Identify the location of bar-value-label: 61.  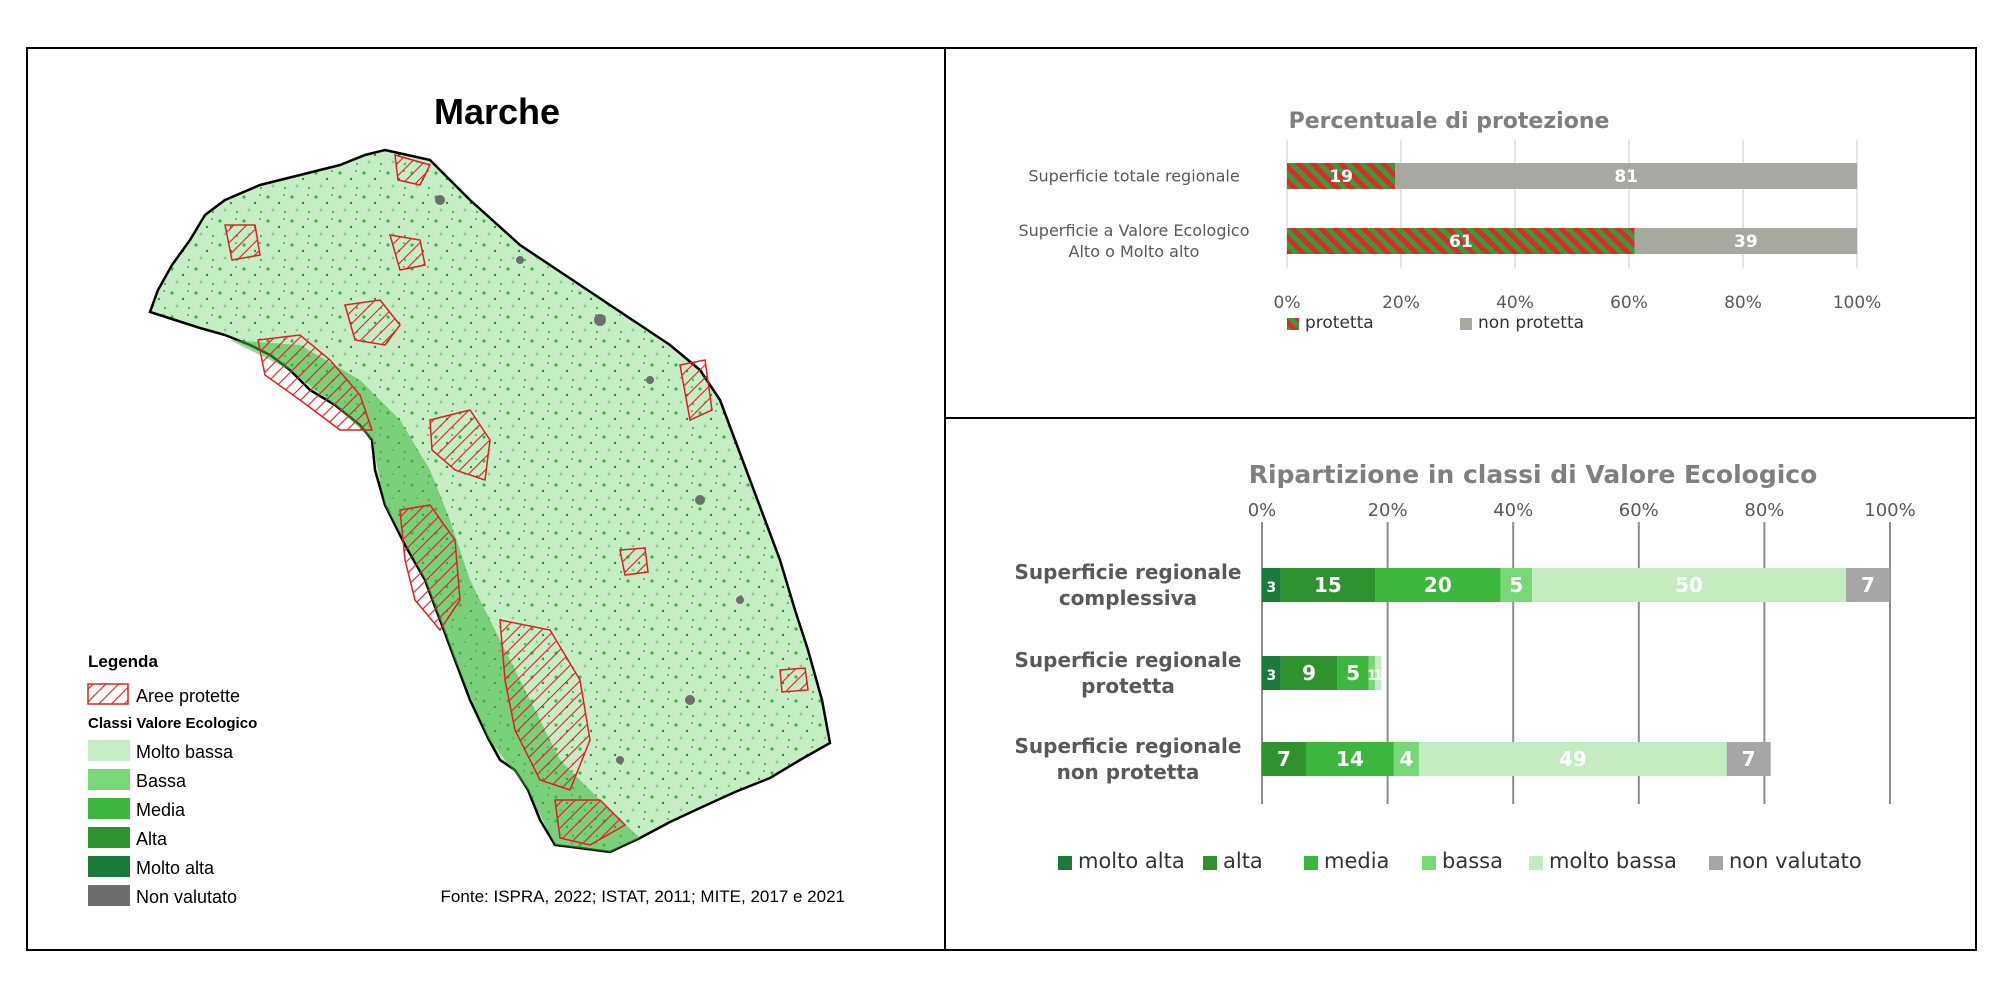
(1461, 242).